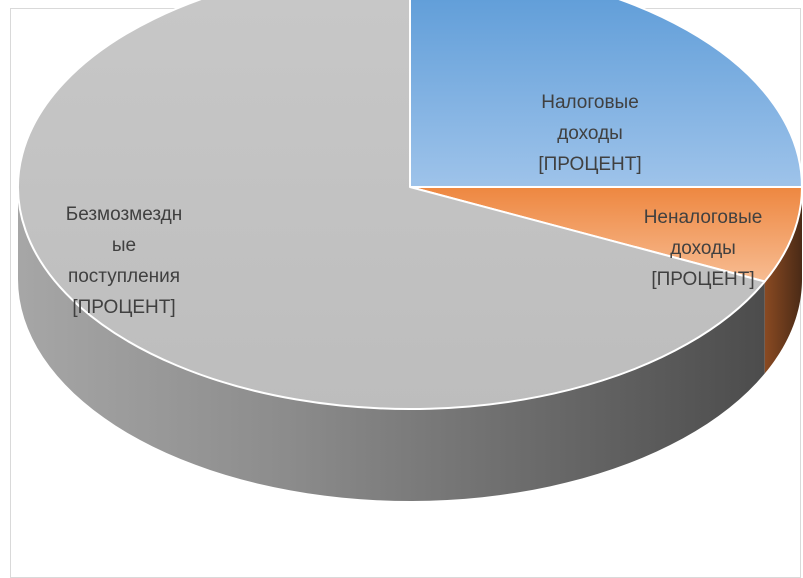 This screenshot has width=803, height=578. I want to click on data-label-2-line-3: [ПРОЦЕНТ], so click(123, 307).